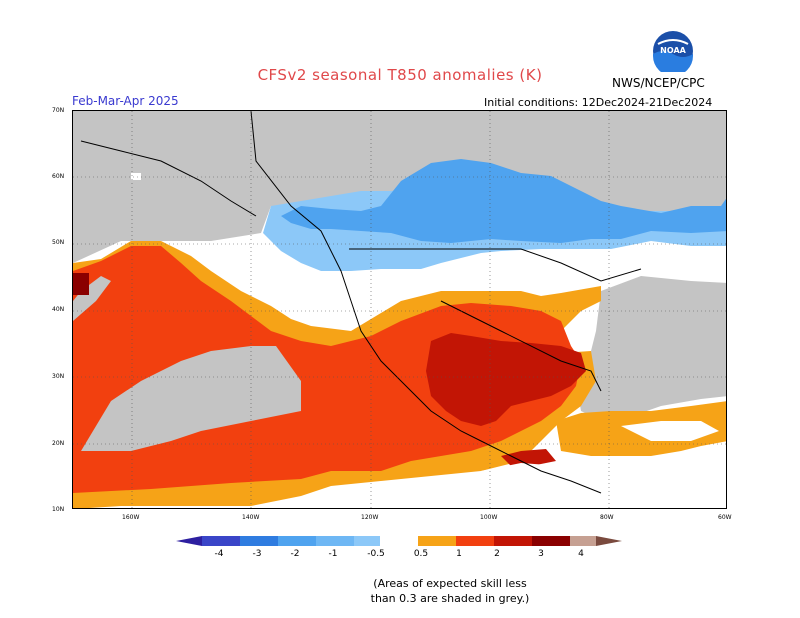 Image resolution: width=800 pixels, height=618 pixels. What do you see at coordinates (58, 110) in the screenshot?
I see `lat-label-70n: 70N` at bounding box center [58, 110].